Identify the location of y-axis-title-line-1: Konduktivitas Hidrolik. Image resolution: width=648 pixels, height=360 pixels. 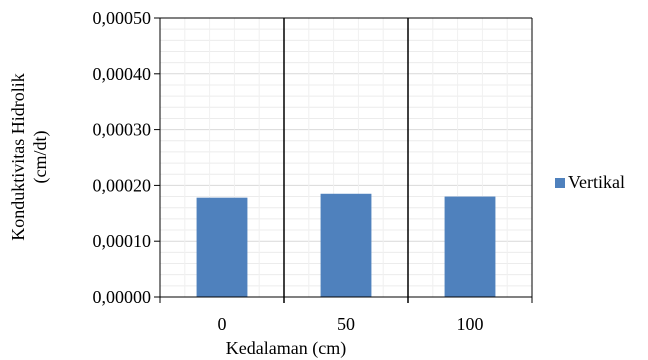
(18, 157).